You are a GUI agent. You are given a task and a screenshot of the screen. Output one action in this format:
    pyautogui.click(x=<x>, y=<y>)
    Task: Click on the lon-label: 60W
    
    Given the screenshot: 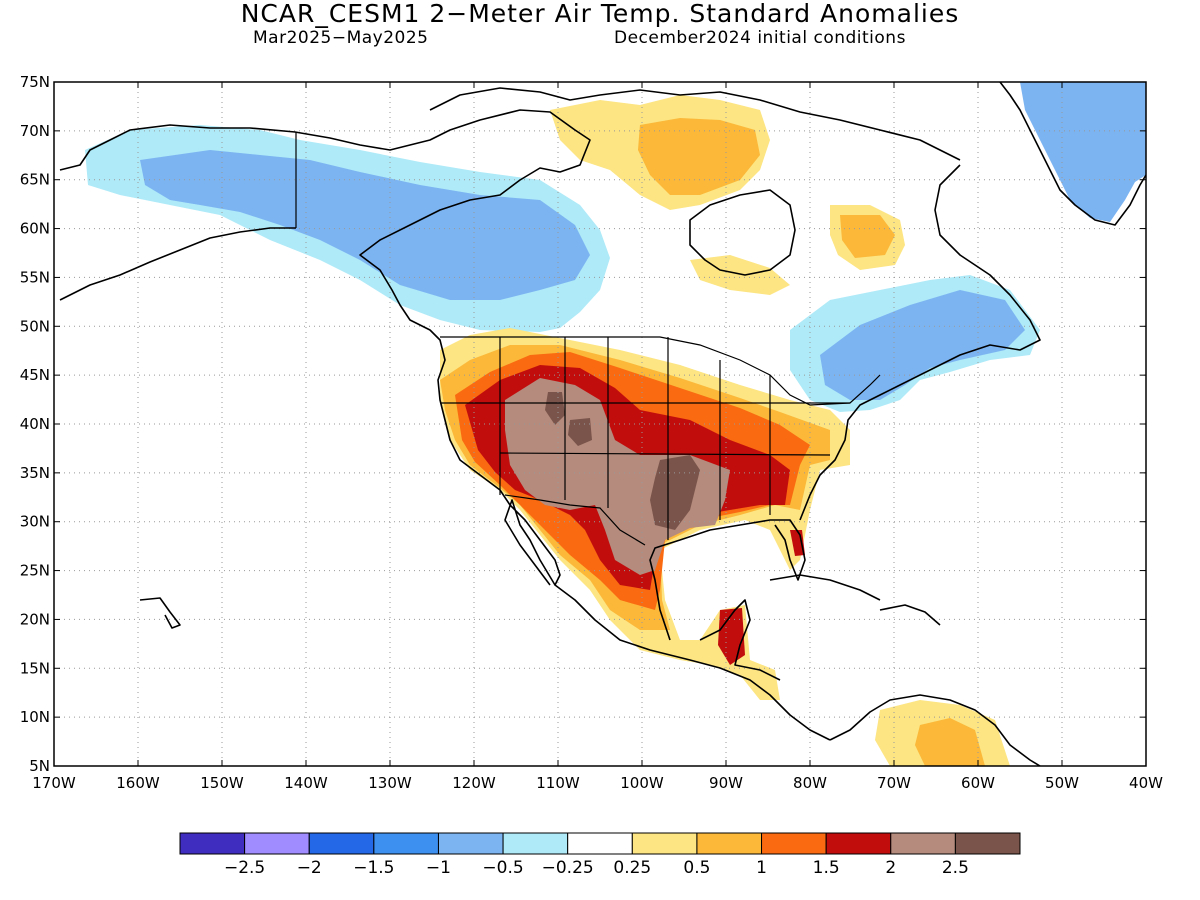 What is the action you would take?
    pyautogui.click(x=978, y=783)
    